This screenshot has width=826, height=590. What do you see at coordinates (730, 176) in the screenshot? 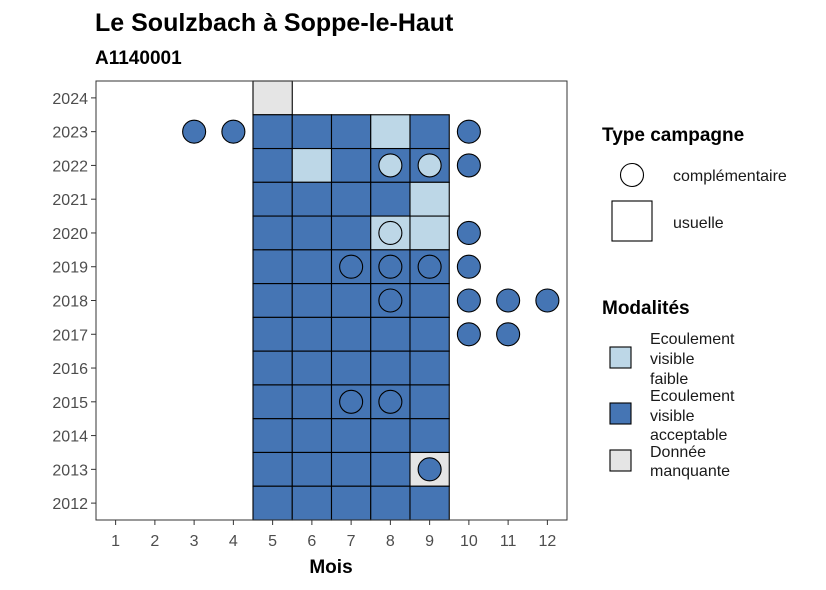
I see `legend-type-complementaire-label: complémentaire` at bounding box center [730, 176].